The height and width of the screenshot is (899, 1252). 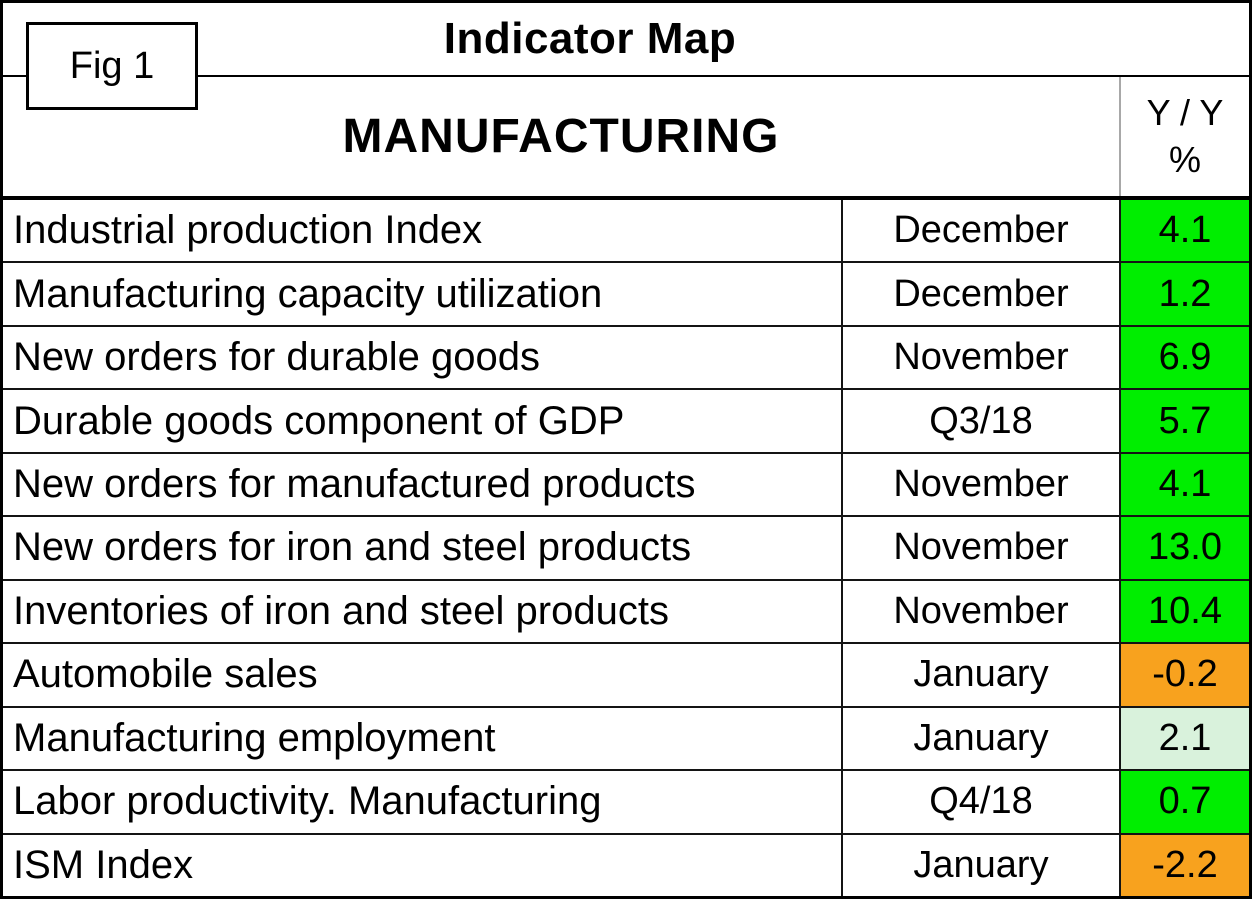 I want to click on table-row: Industrial production Index December 4.1, so click(x=626, y=232).